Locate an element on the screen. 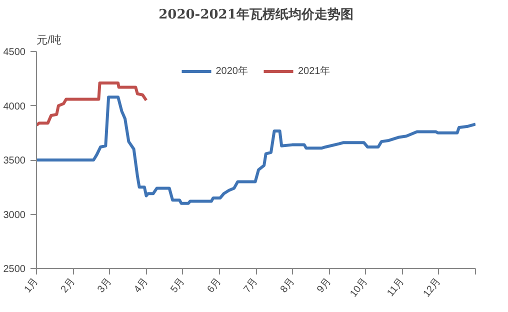  x-tick-label: 2月 is located at coordinates (68, 286).